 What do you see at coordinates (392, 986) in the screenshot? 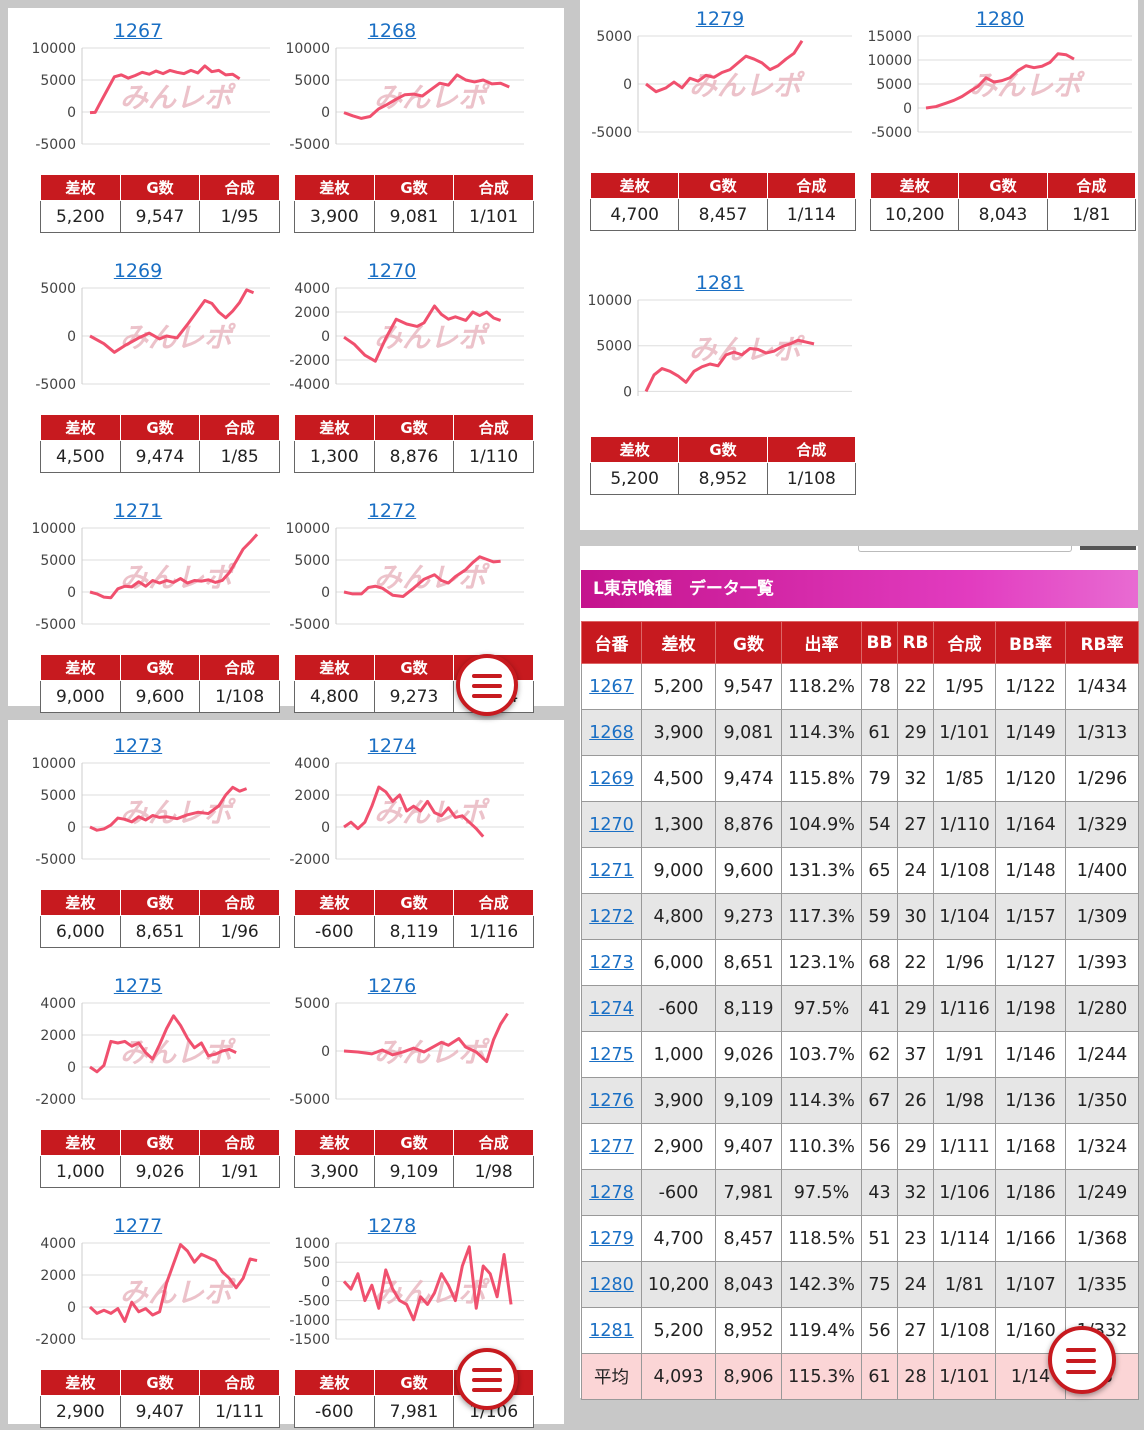
I see `machine-id-link: 1276` at bounding box center [392, 986].